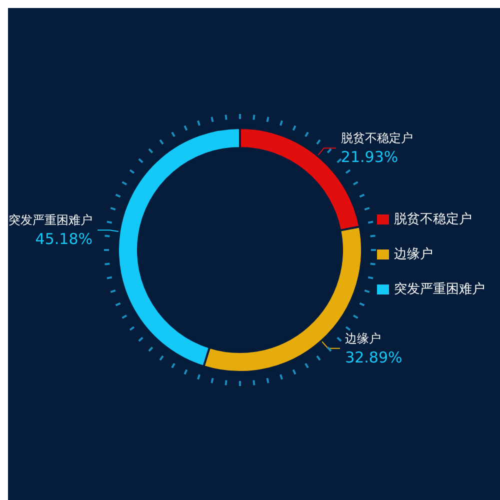 The height and width of the screenshot is (500, 500). I want to click on legend-label: 脱贫不稳定户, so click(433, 219).